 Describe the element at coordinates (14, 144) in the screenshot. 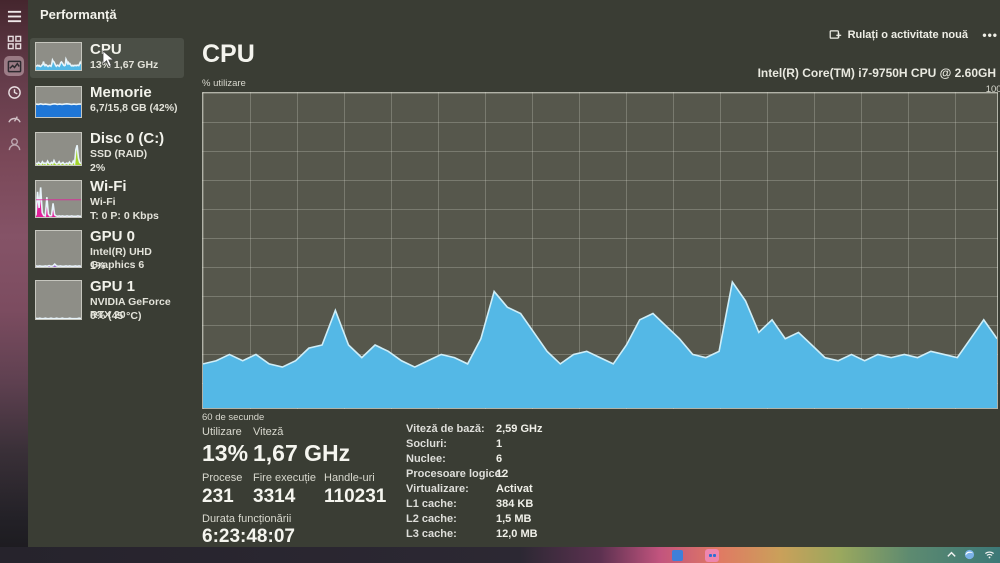

I see `users-icon` at that location.